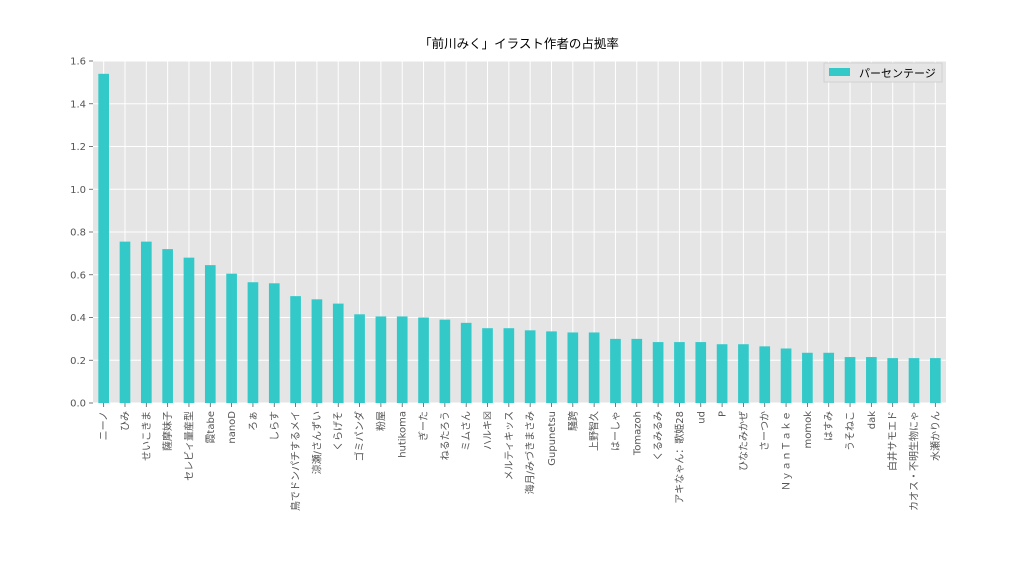 The image size is (1024, 576). Describe the element at coordinates (509, 445) in the screenshot. I see `x-tick-label: メルティキッス` at that location.